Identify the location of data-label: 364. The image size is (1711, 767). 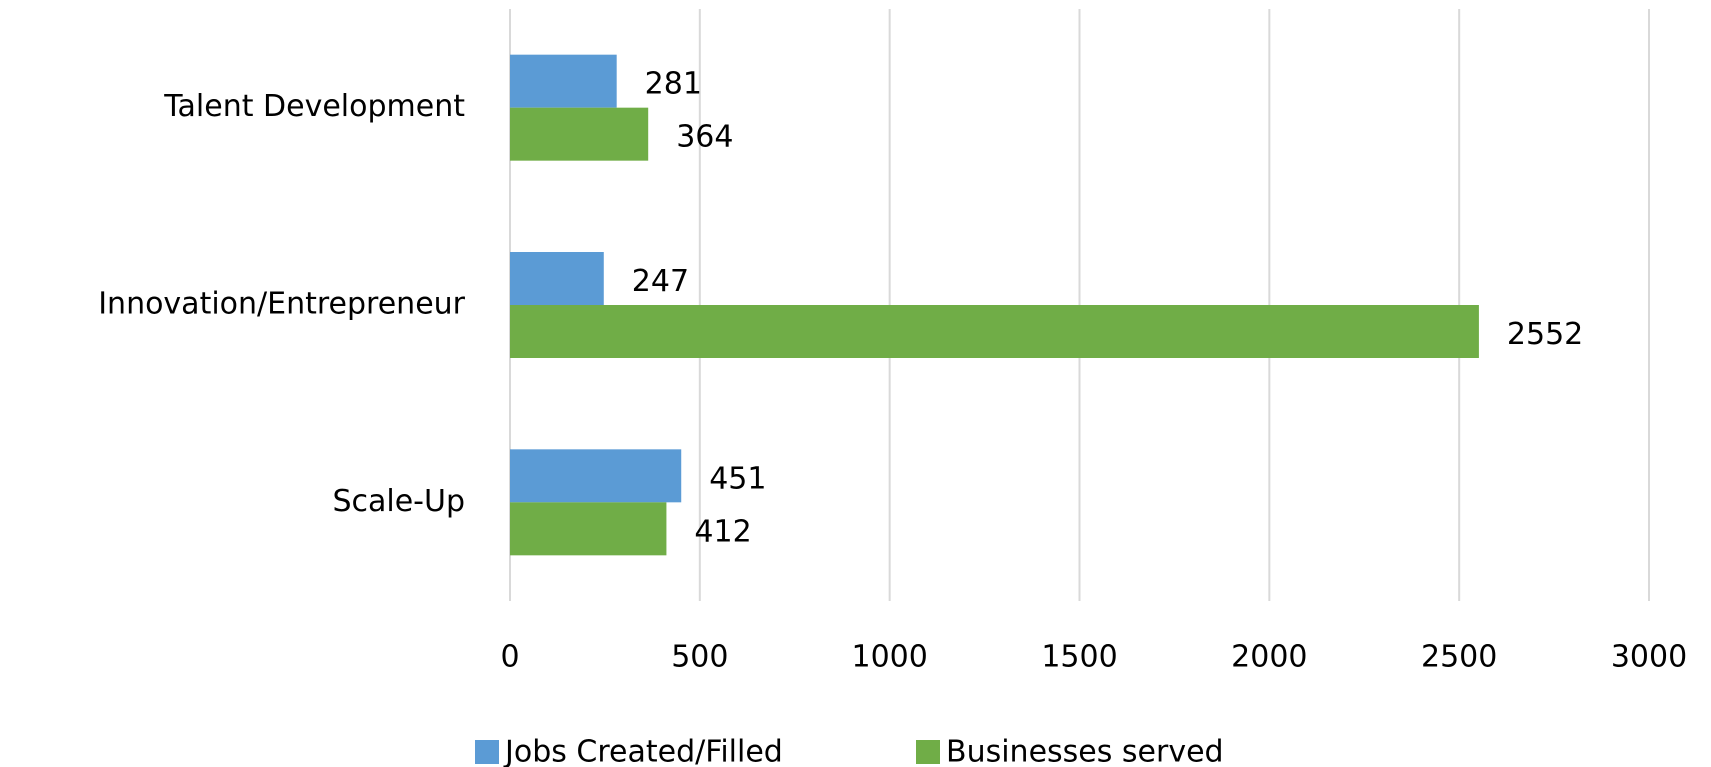
(704, 137).